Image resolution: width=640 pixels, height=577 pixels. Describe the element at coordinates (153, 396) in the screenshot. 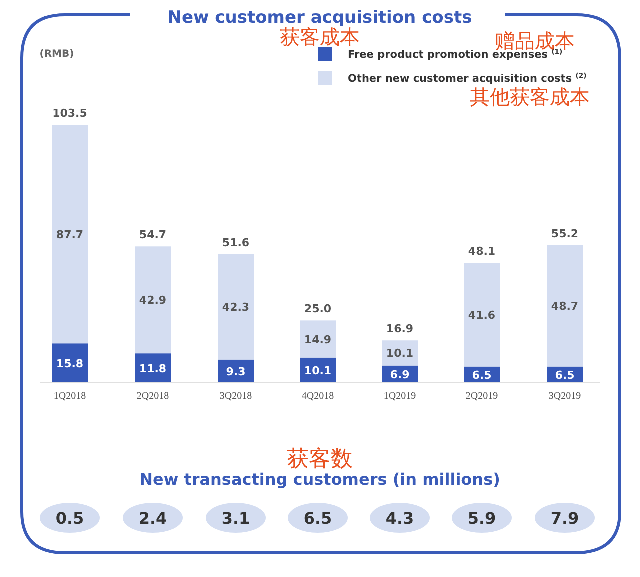

I see `x-tick-label: 2Q2018` at that location.